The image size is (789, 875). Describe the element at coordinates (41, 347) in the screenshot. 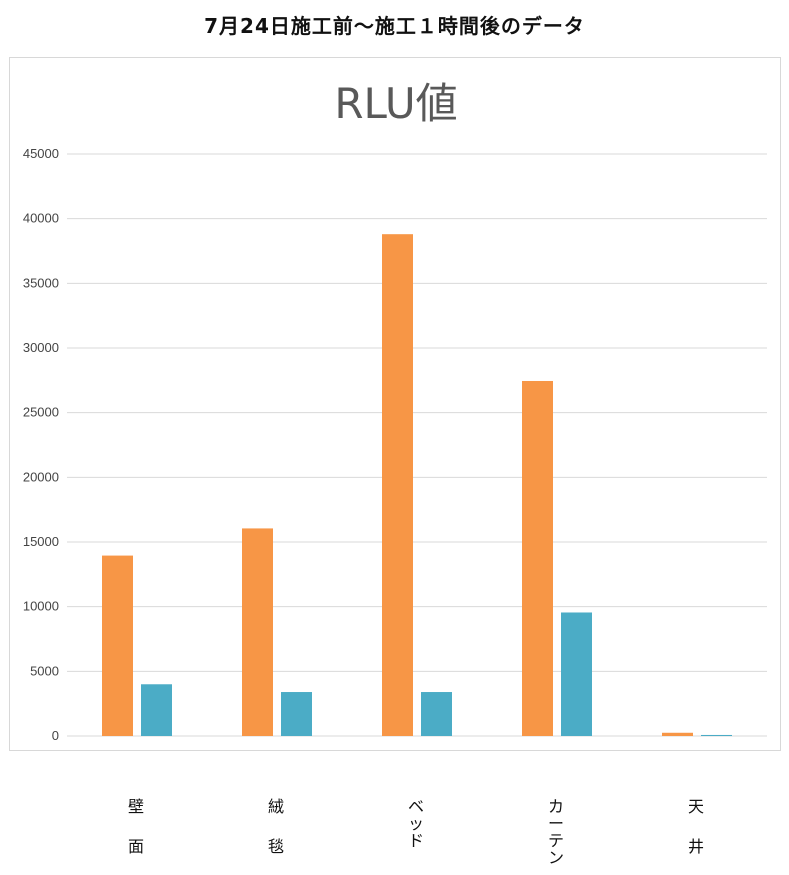

I see `y-tick-label: 30000` at that location.